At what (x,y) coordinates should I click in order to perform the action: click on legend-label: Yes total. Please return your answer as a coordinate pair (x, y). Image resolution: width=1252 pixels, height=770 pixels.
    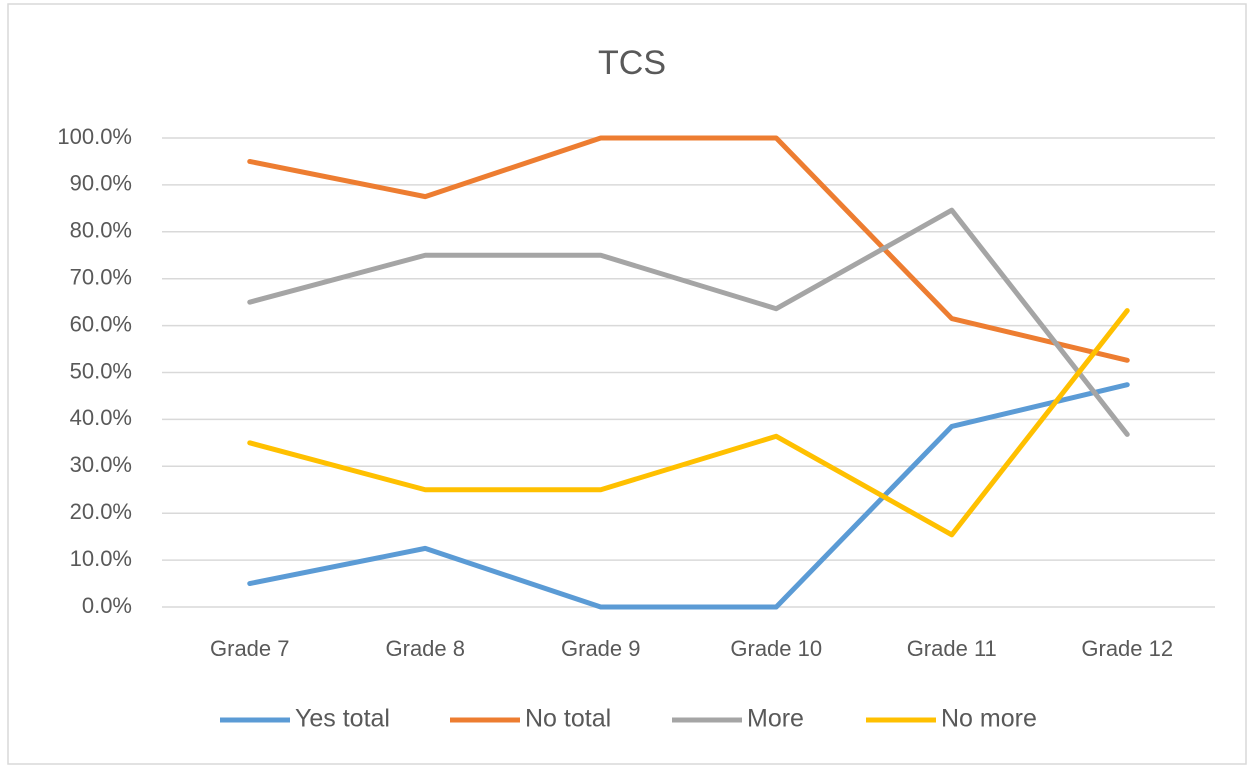
    Looking at the image, I should click on (342, 719).